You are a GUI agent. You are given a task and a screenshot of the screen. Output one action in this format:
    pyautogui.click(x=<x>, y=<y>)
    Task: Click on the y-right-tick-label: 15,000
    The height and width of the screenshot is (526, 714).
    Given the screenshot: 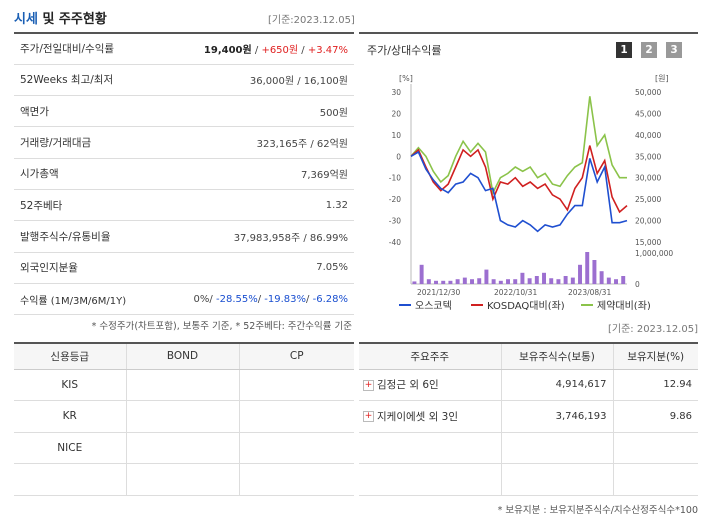 What is the action you would take?
    pyautogui.click(x=648, y=242)
    